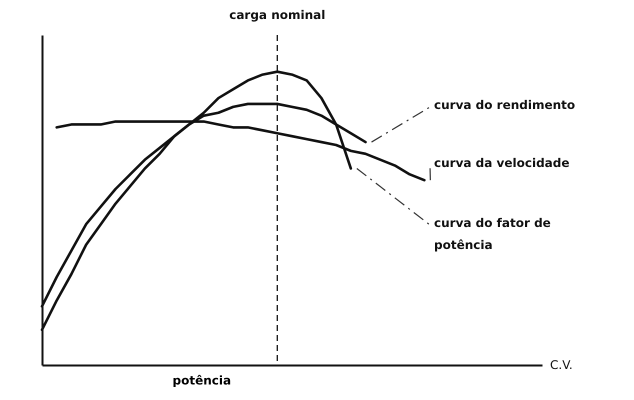 Image resolution: width=634 pixels, height=400 pixels. What do you see at coordinates (202, 381) in the screenshot?
I see `x-axis-title: potência` at bounding box center [202, 381].